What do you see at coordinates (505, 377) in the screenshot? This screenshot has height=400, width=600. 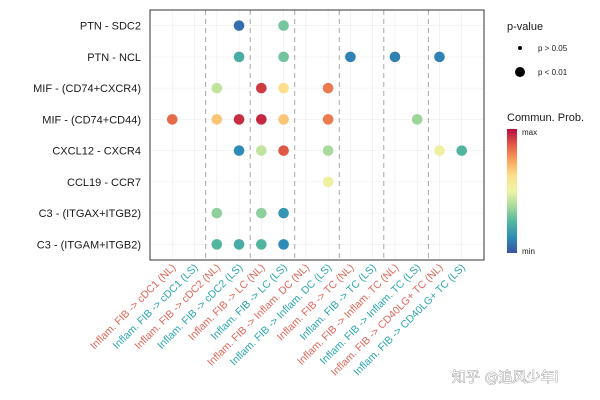 I see `watermark: 知乎 @追风少年i` at bounding box center [505, 377].